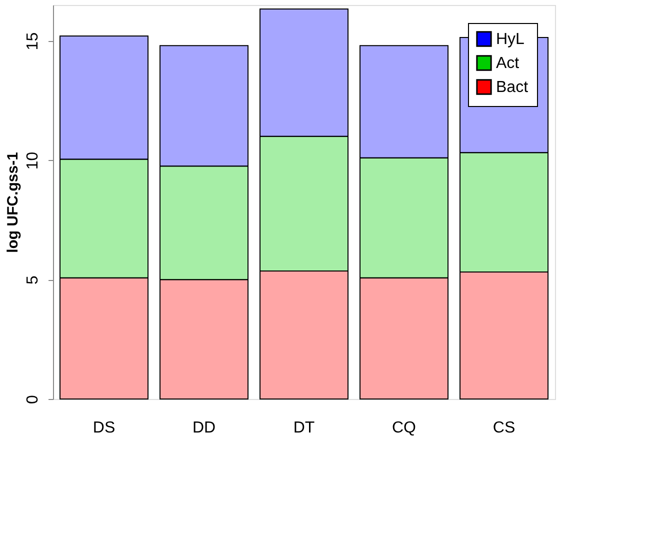  Describe the element at coordinates (33, 41) in the screenshot. I see `y-tick-label: 15` at that location.